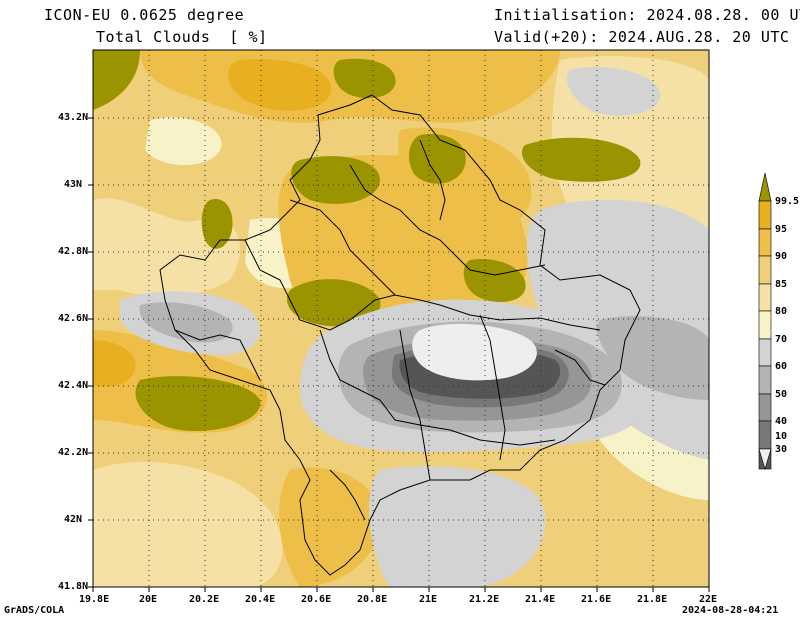  Describe the element at coordinates (148, 599) in the screenshot. I see `x-label-20e: 20E` at that location.